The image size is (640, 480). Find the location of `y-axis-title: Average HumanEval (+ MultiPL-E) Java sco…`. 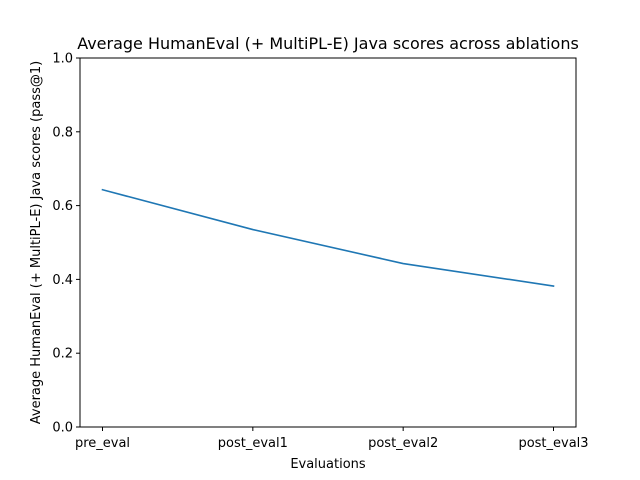

y-axis-title: Average HumanEval (+ MultiPL-E) Java sco… is located at coordinates (36, 242).